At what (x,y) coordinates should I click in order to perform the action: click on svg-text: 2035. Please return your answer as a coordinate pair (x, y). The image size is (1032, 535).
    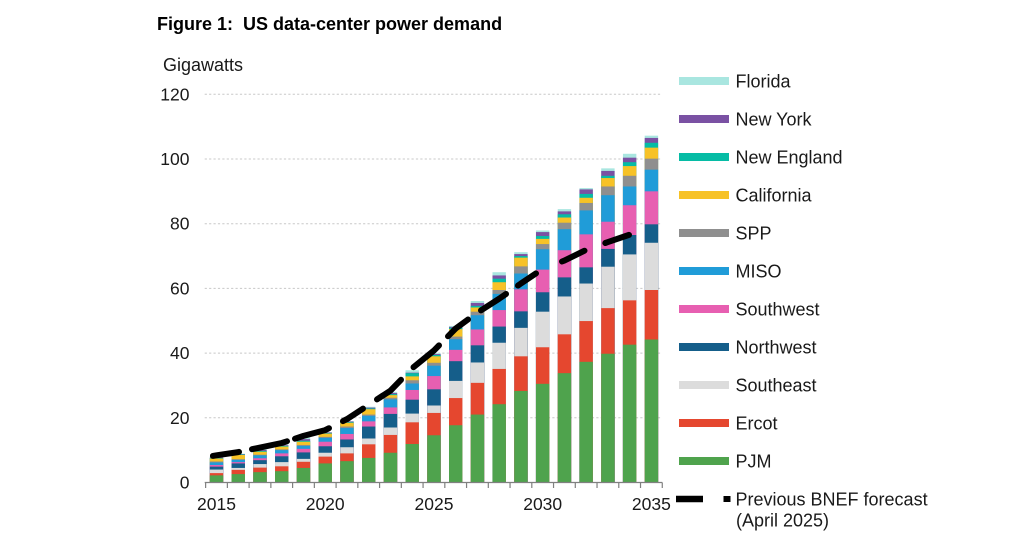
    Looking at the image, I should click on (651, 504).